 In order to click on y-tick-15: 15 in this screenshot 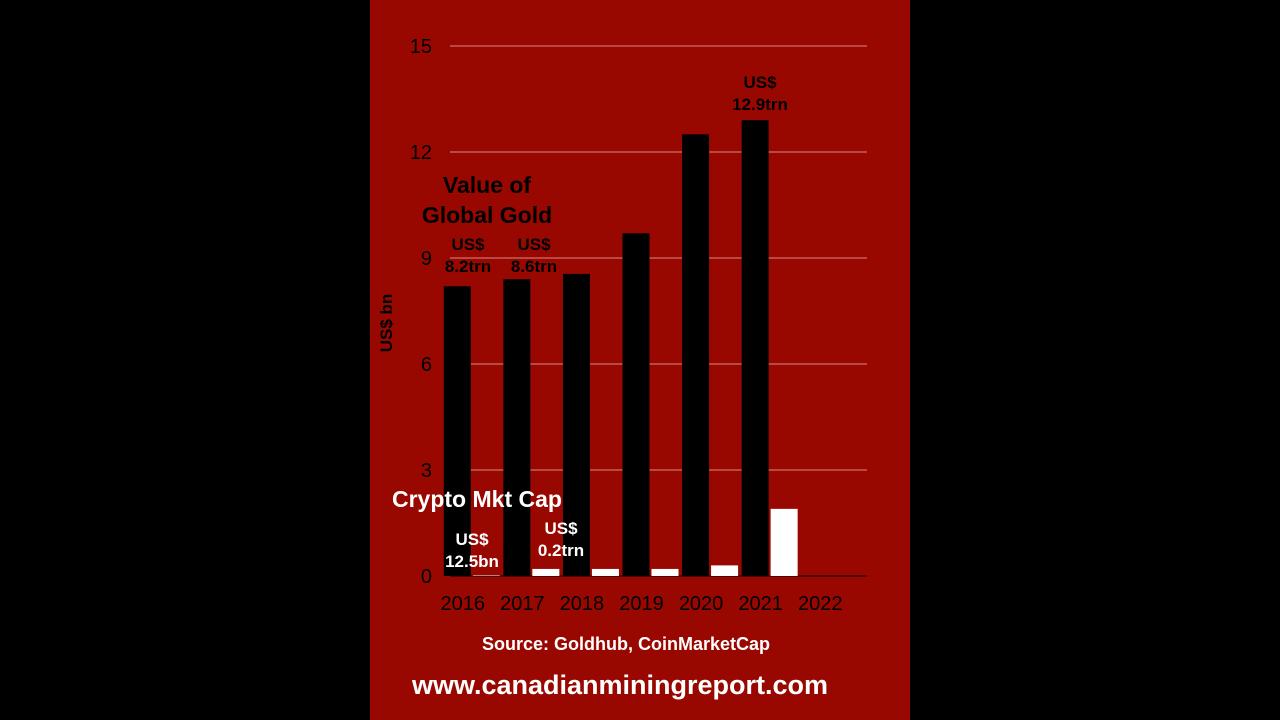, I will do `click(421, 47)`.